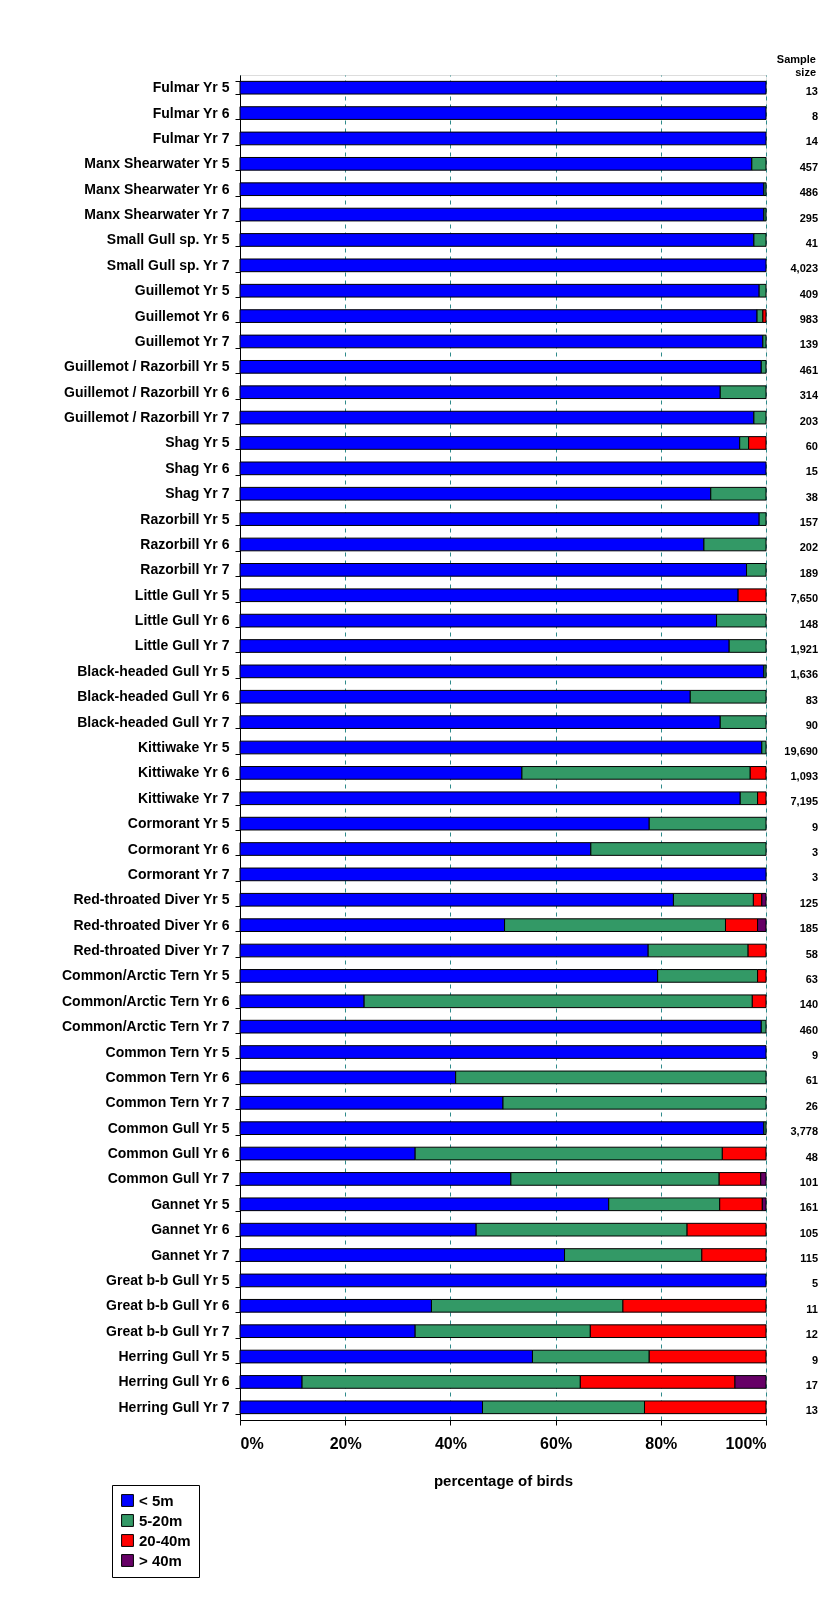 This screenshot has height=1597, width=823. Describe the element at coordinates (746, 1443) in the screenshot. I see `x-tick-label: 100%` at that location.